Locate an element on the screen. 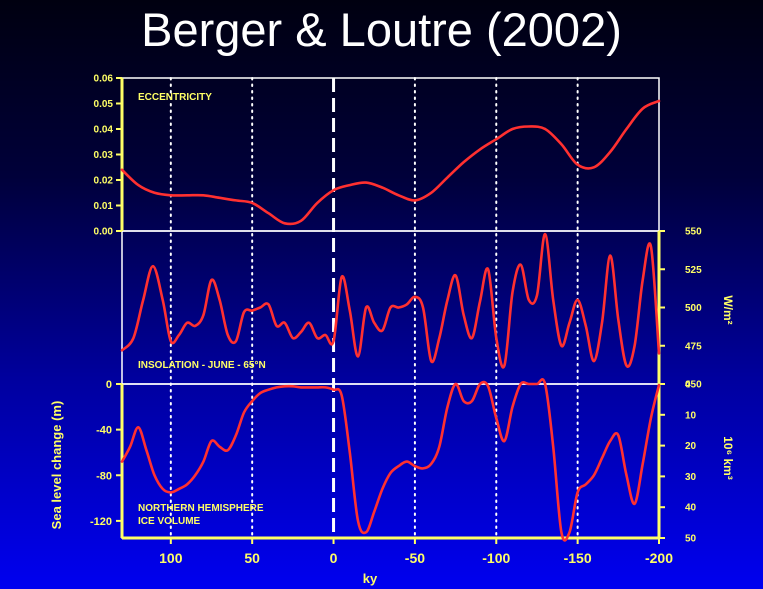 Image resolution: width=763 pixels, height=589 pixels. insolation-ytick-label: 550 is located at coordinates (693, 232).